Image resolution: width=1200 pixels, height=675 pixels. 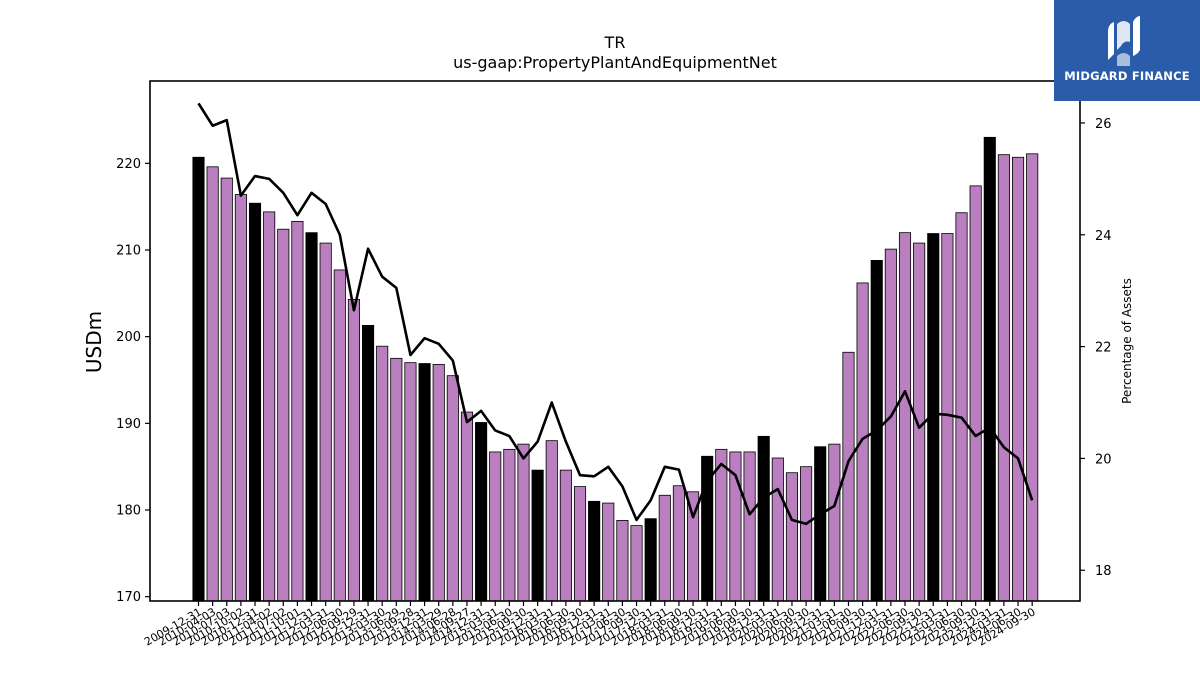 I want to click on y2-tick-label: 26, so click(x=1103, y=124).